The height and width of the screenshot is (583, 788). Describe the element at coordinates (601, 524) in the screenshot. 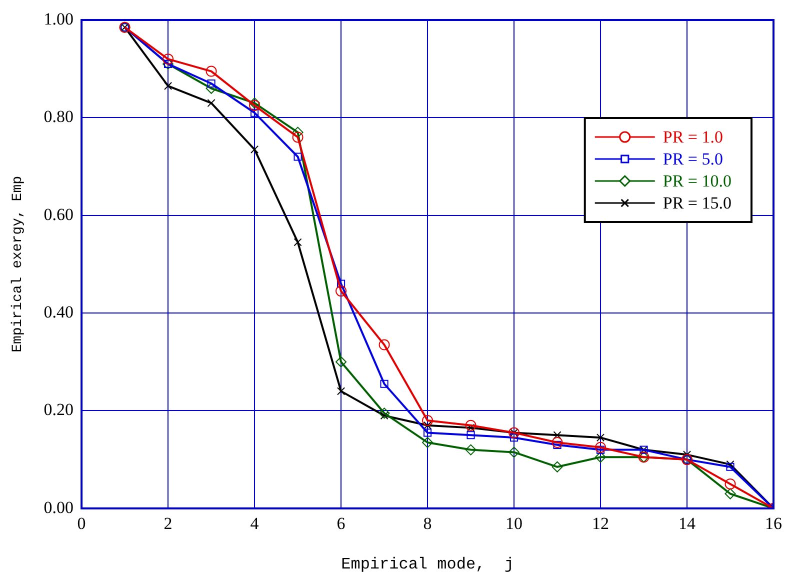

I see `x-tick-label: 12` at that location.